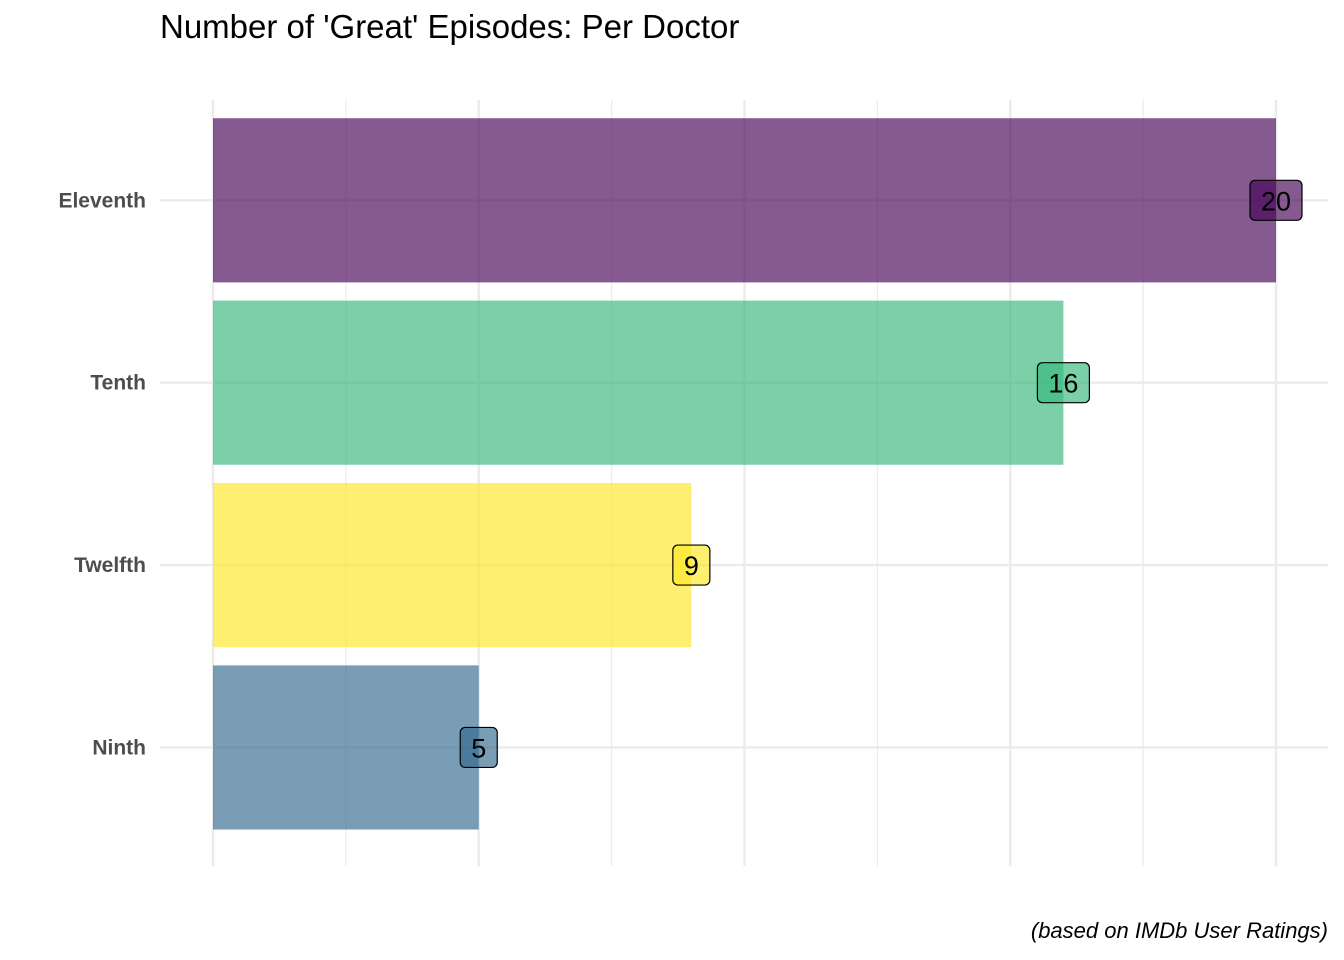 The height and width of the screenshot is (960, 1344). Describe the element at coordinates (638, 382) in the screenshot. I see `bar-tenth` at that location.